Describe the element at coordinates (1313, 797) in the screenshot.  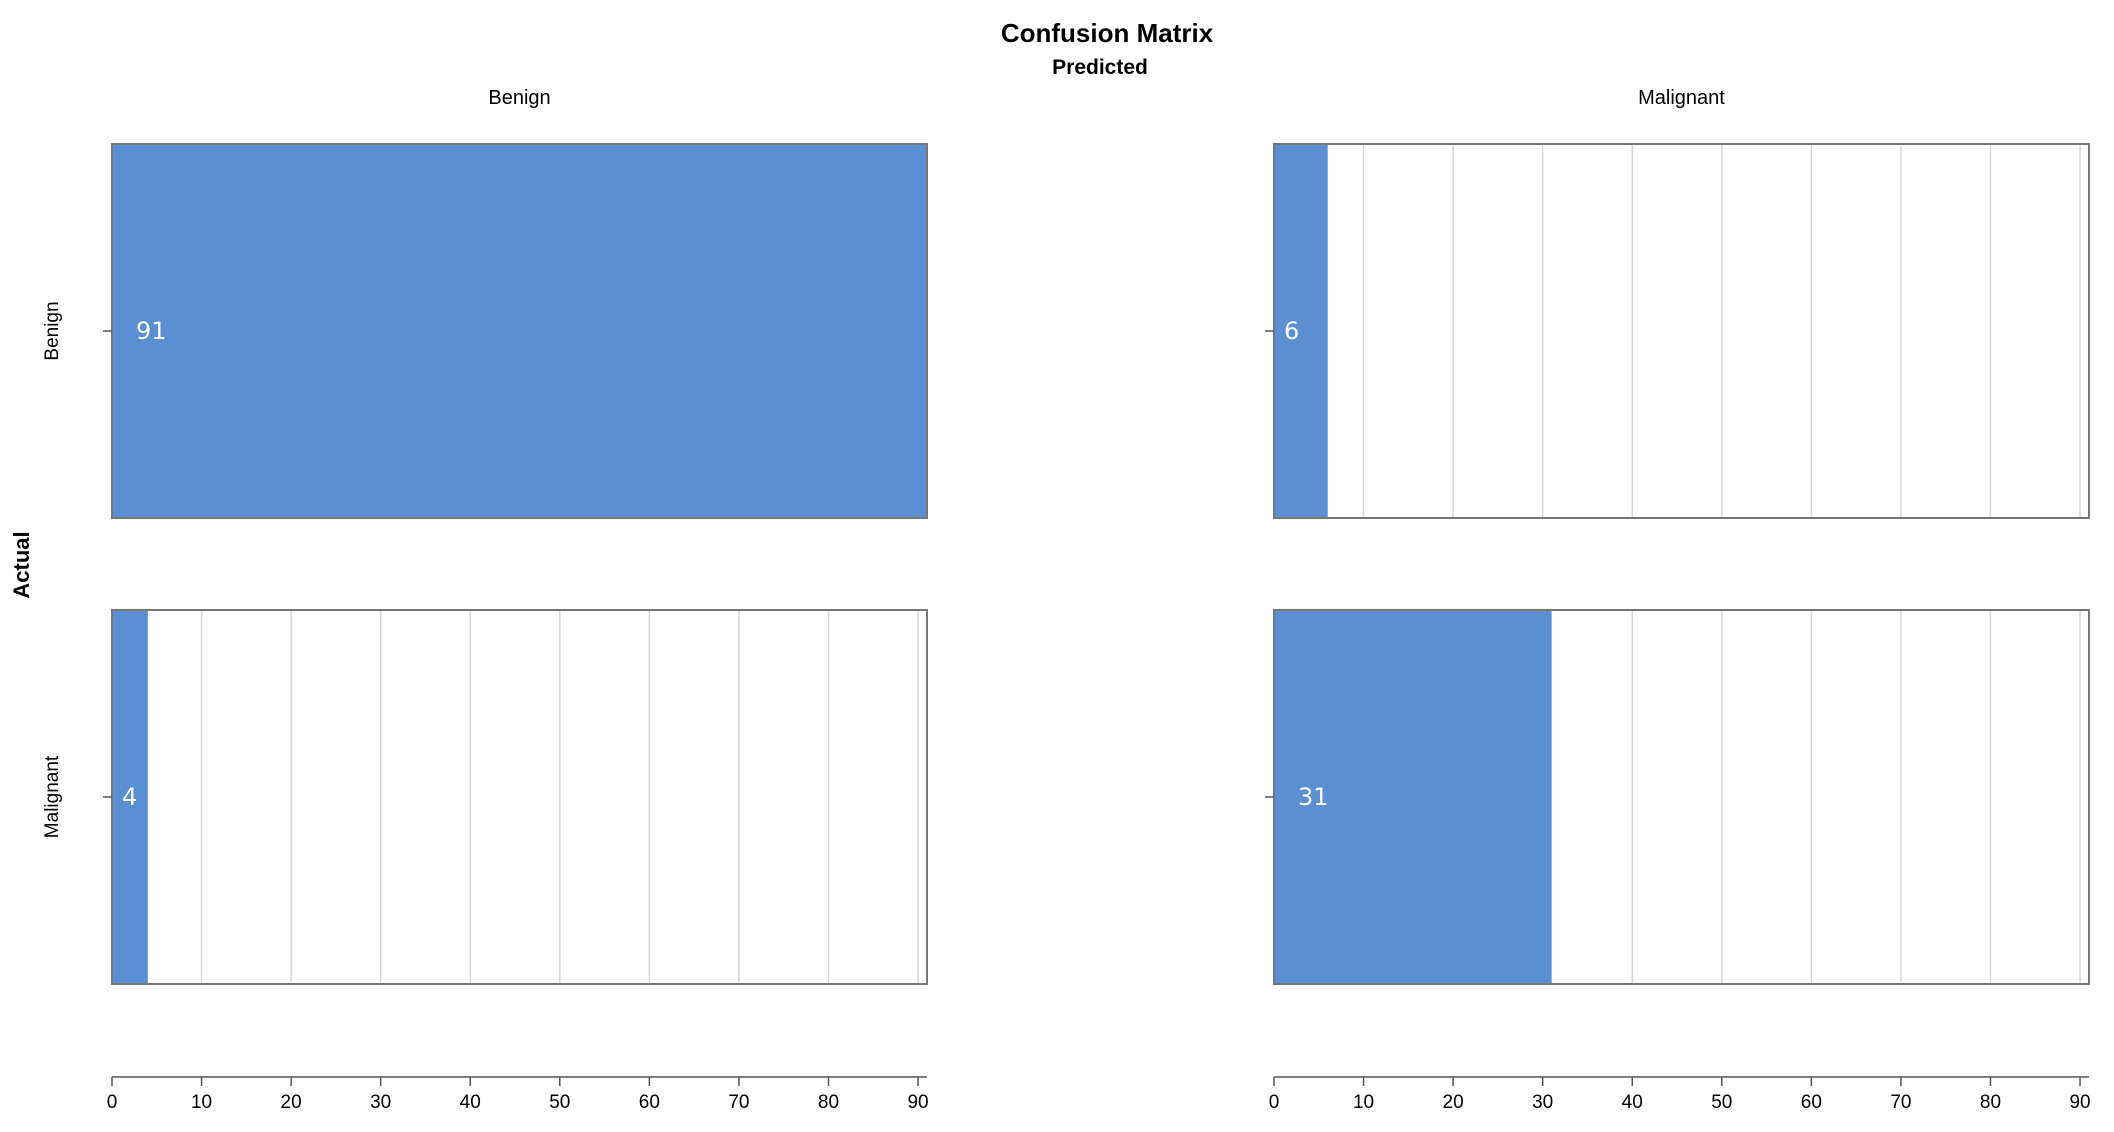
I see `value-label-malignant-malignant: 31` at that location.